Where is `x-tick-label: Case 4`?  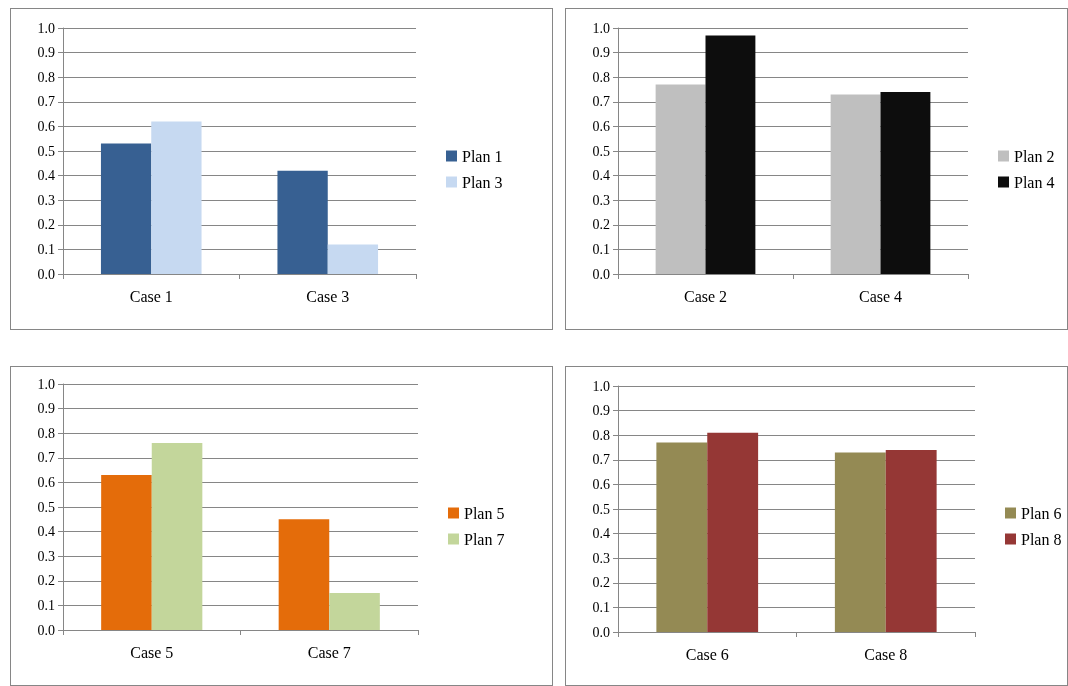 x-tick-label: Case 4 is located at coordinates (880, 296).